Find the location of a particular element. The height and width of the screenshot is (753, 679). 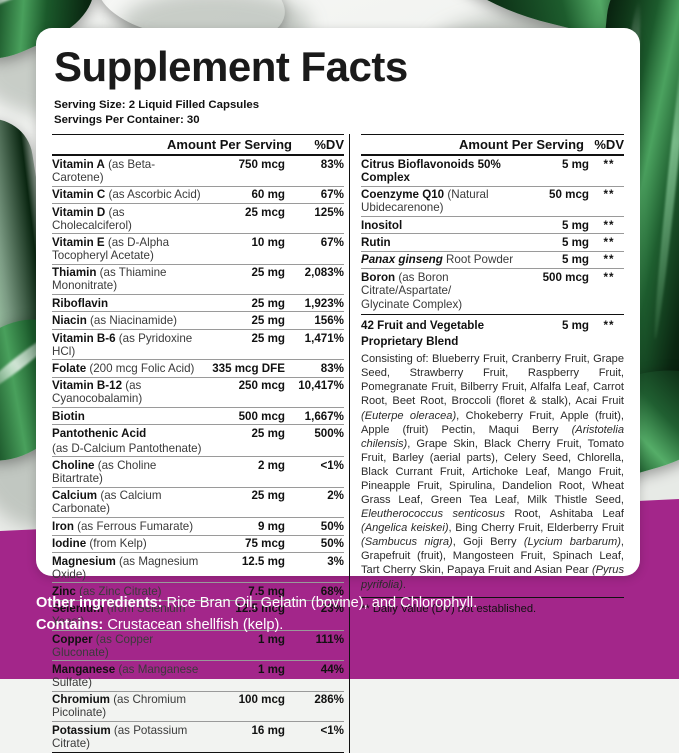

table-row: Panax ginseng Root Powder 5 mg ** is located at coordinates (492, 259).